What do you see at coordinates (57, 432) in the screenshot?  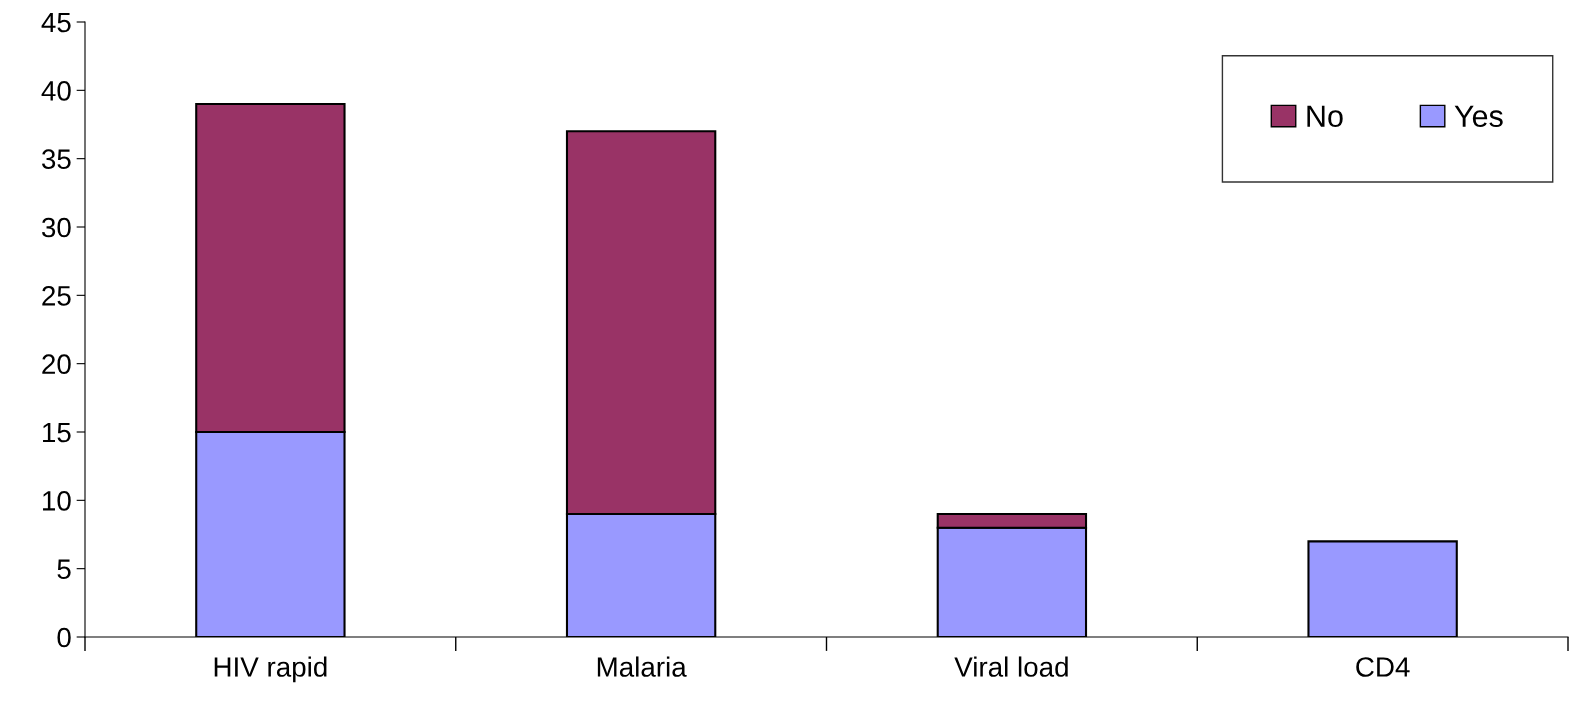 I see `y-tick-label: 15` at bounding box center [57, 432].